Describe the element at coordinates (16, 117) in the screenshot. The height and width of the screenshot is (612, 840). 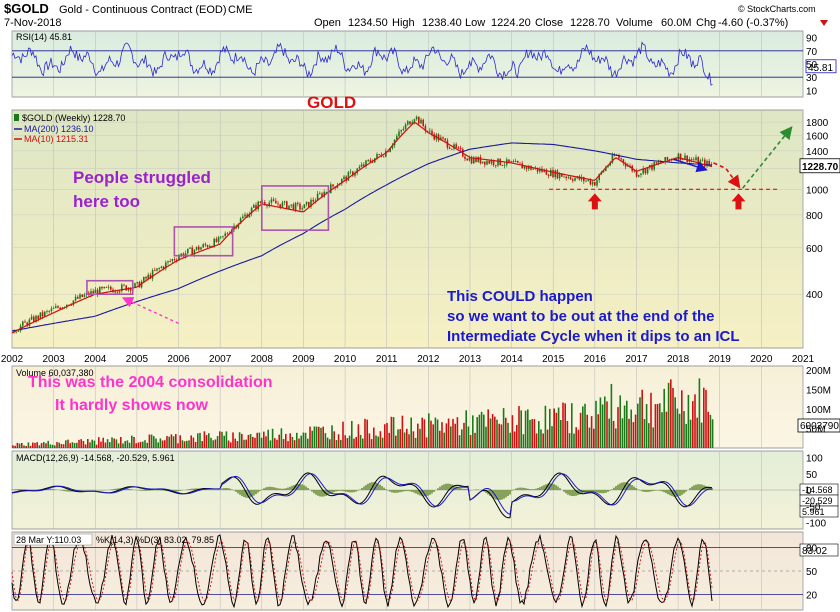
I see `candle-legend-icon` at that location.